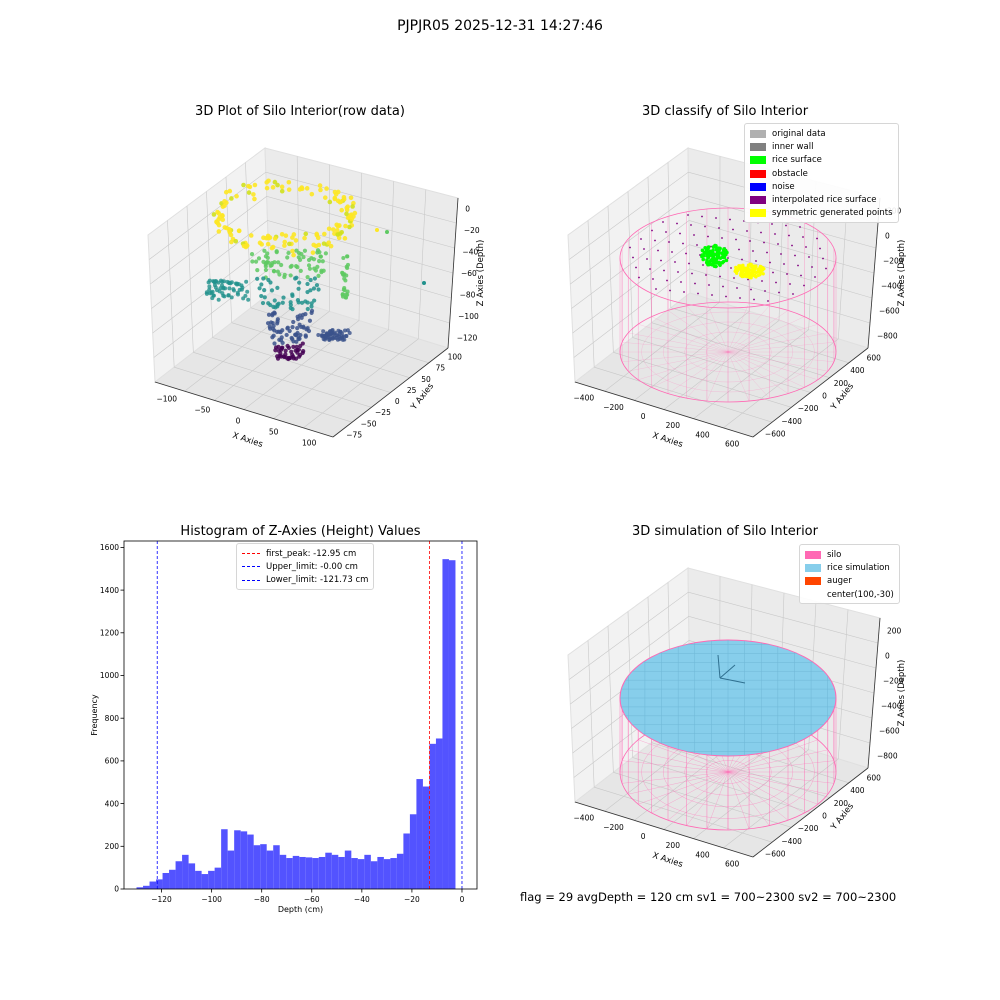  I want to click on y-axis-label: Frequency, so click(94, 715).